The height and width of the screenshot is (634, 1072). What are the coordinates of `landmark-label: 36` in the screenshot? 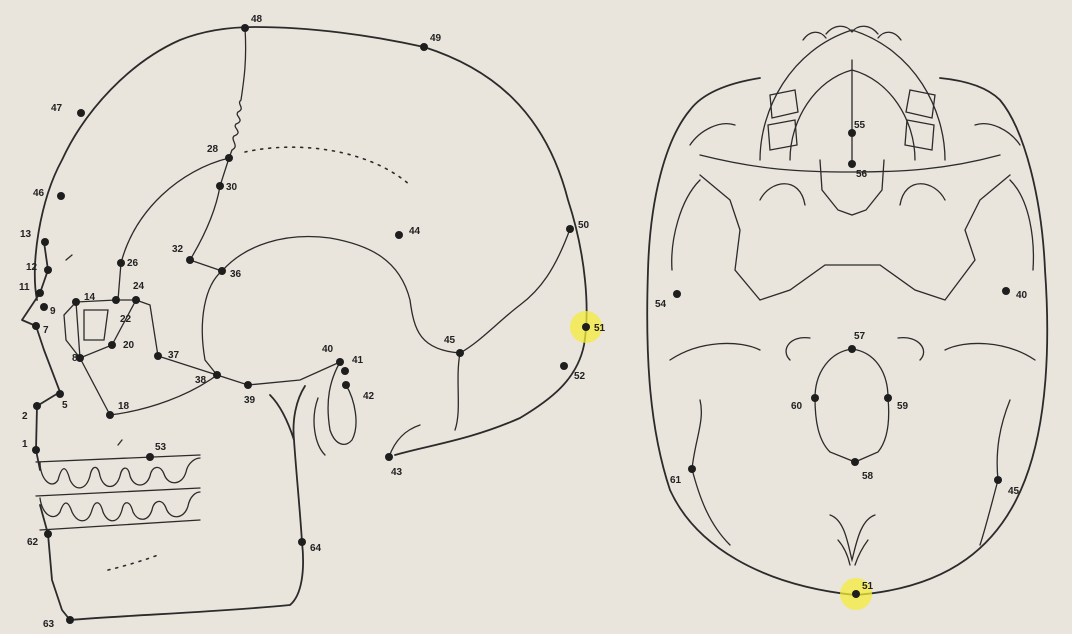 It's located at (236, 274).